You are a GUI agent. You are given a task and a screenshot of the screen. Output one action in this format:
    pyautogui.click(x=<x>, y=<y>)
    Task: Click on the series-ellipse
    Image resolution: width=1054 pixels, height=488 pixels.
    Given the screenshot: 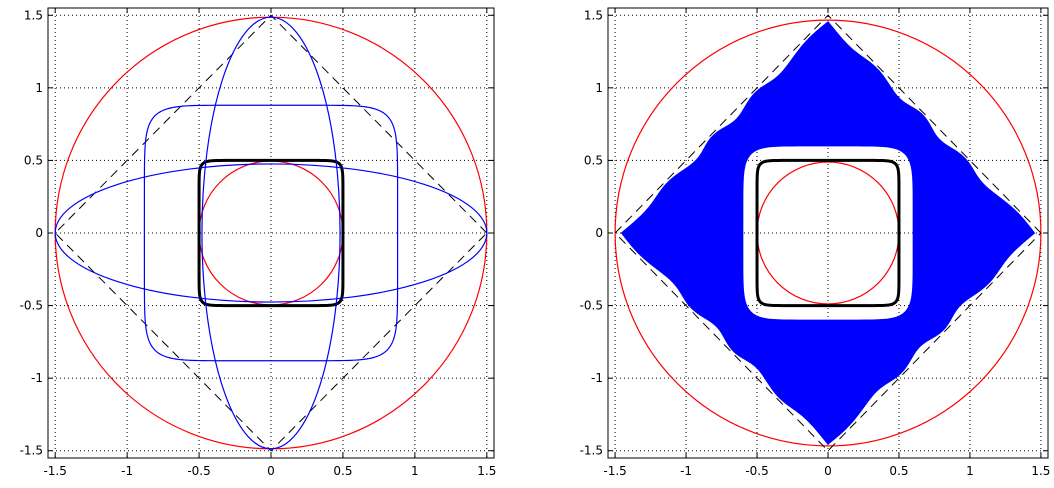 What is the action you would take?
    pyautogui.click(x=271, y=233)
    